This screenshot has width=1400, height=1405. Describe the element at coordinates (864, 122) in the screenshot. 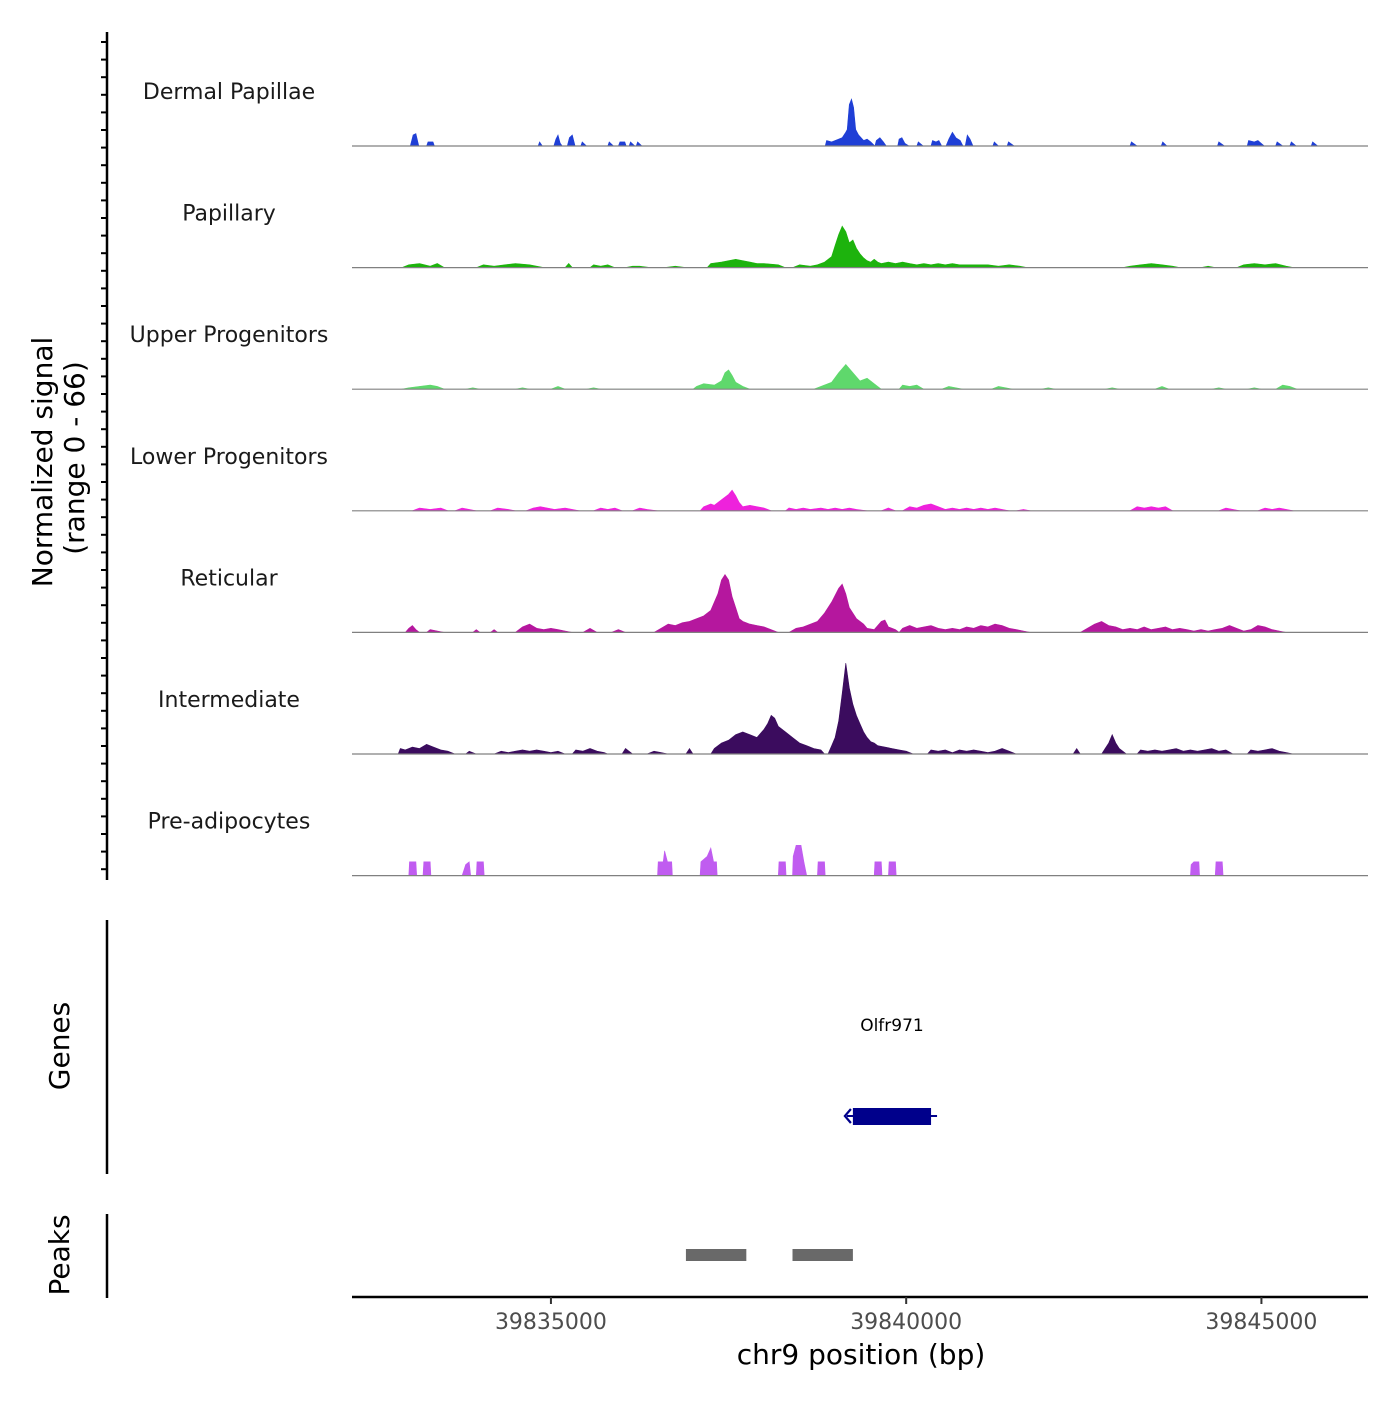

I see `coverage-area-dermal-papillae` at that location.